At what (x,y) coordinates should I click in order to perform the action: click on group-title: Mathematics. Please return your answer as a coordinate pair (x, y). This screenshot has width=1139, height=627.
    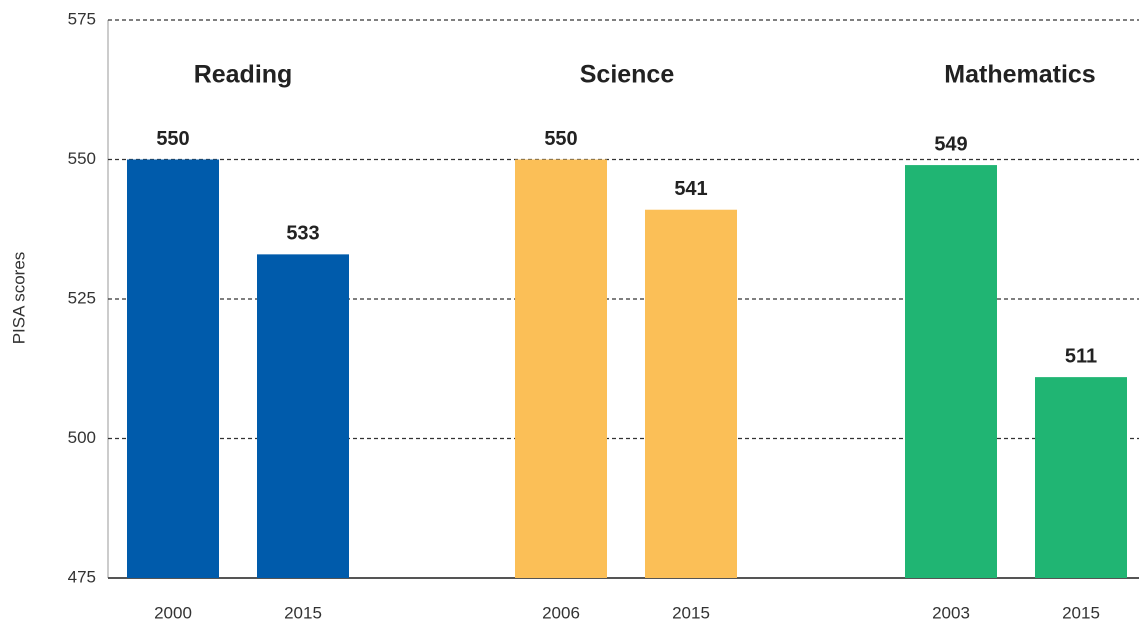
    Looking at the image, I should click on (1019, 75).